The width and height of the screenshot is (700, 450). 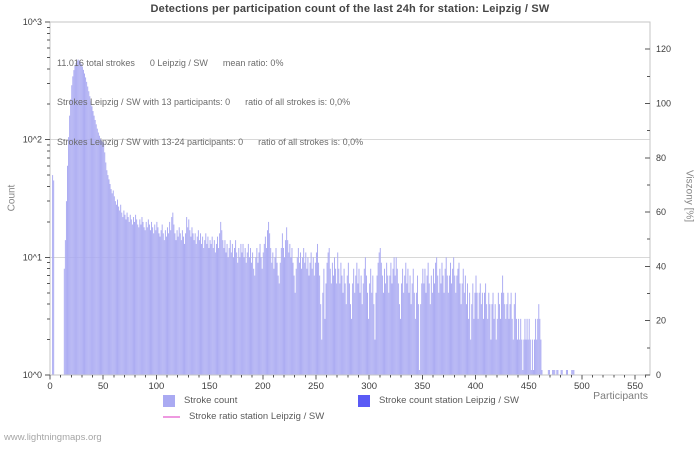 What do you see at coordinates (103, 386) in the screenshot?
I see `x-tick-label: 50` at bounding box center [103, 386].